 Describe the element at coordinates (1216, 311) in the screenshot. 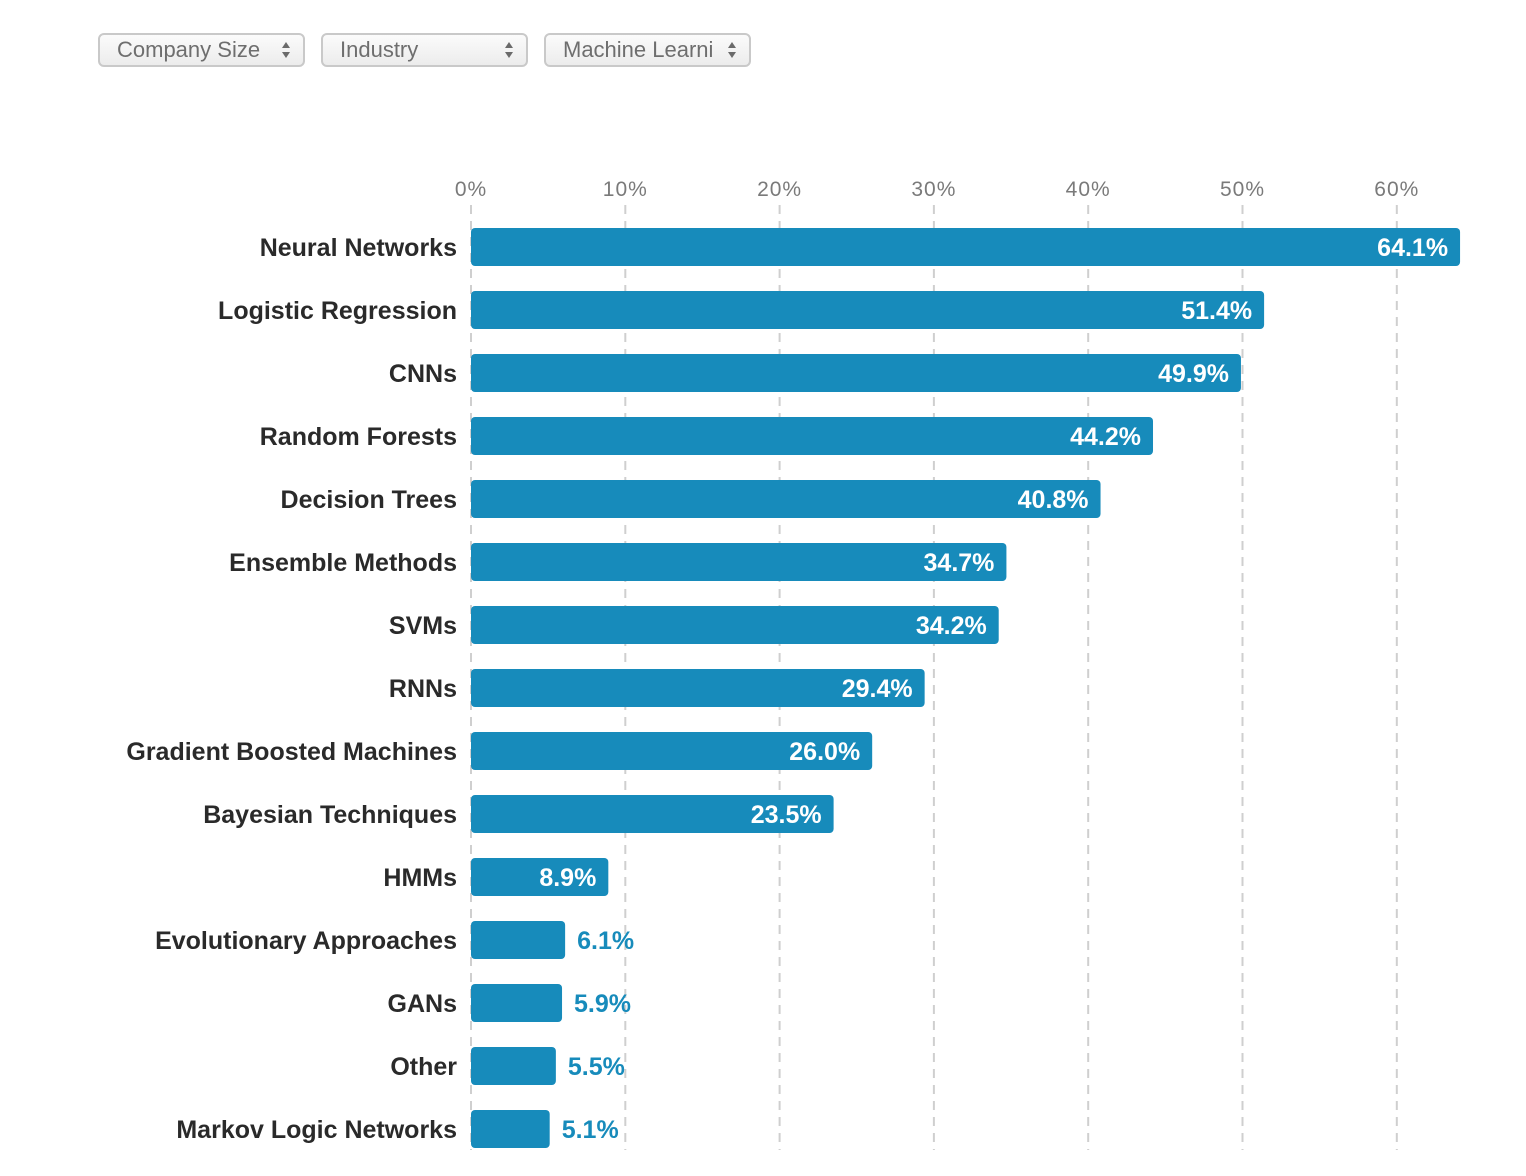

I see `value-label: 51.4%` at that location.